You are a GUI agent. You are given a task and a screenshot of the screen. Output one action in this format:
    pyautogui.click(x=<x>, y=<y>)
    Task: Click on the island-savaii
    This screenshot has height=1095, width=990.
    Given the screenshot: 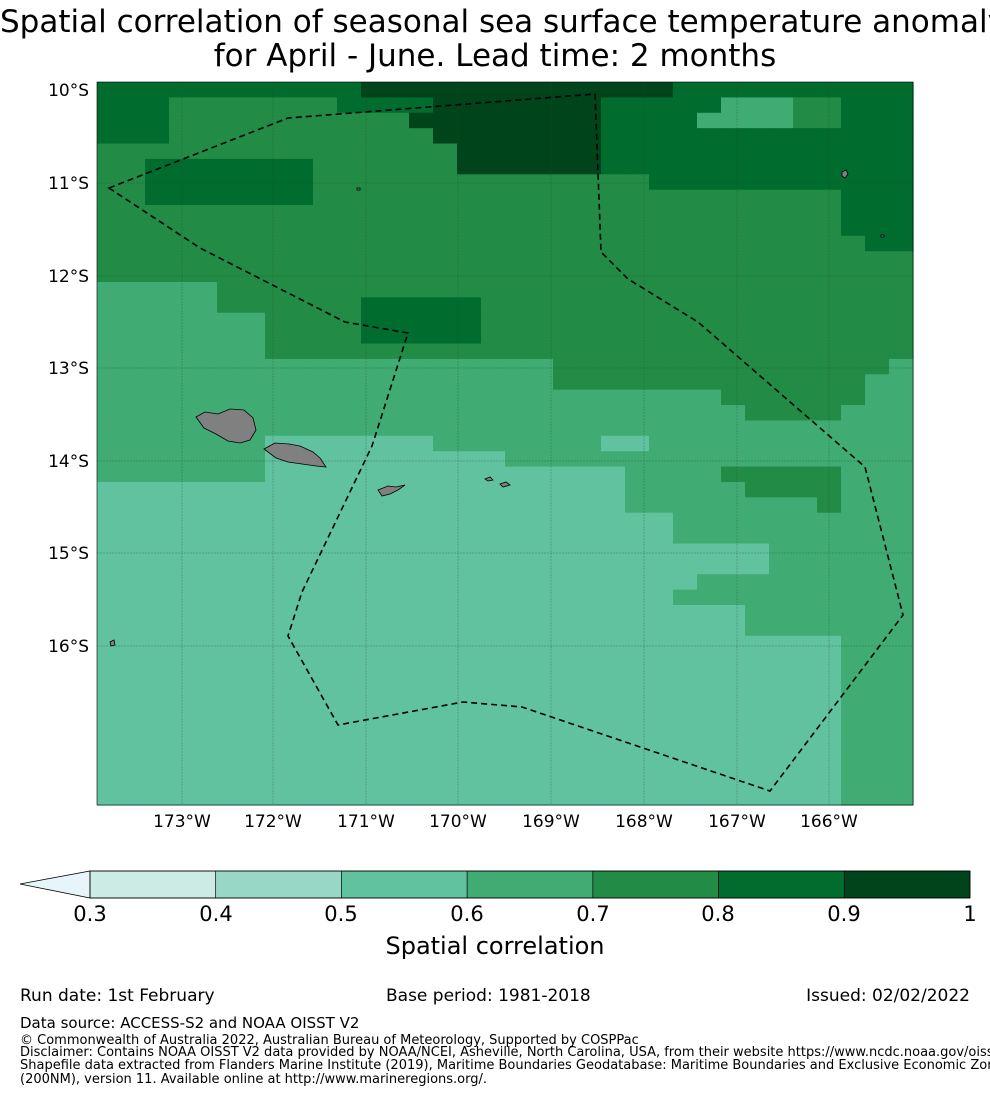 What is the action you would take?
    pyautogui.click(x=226, y=426)
    